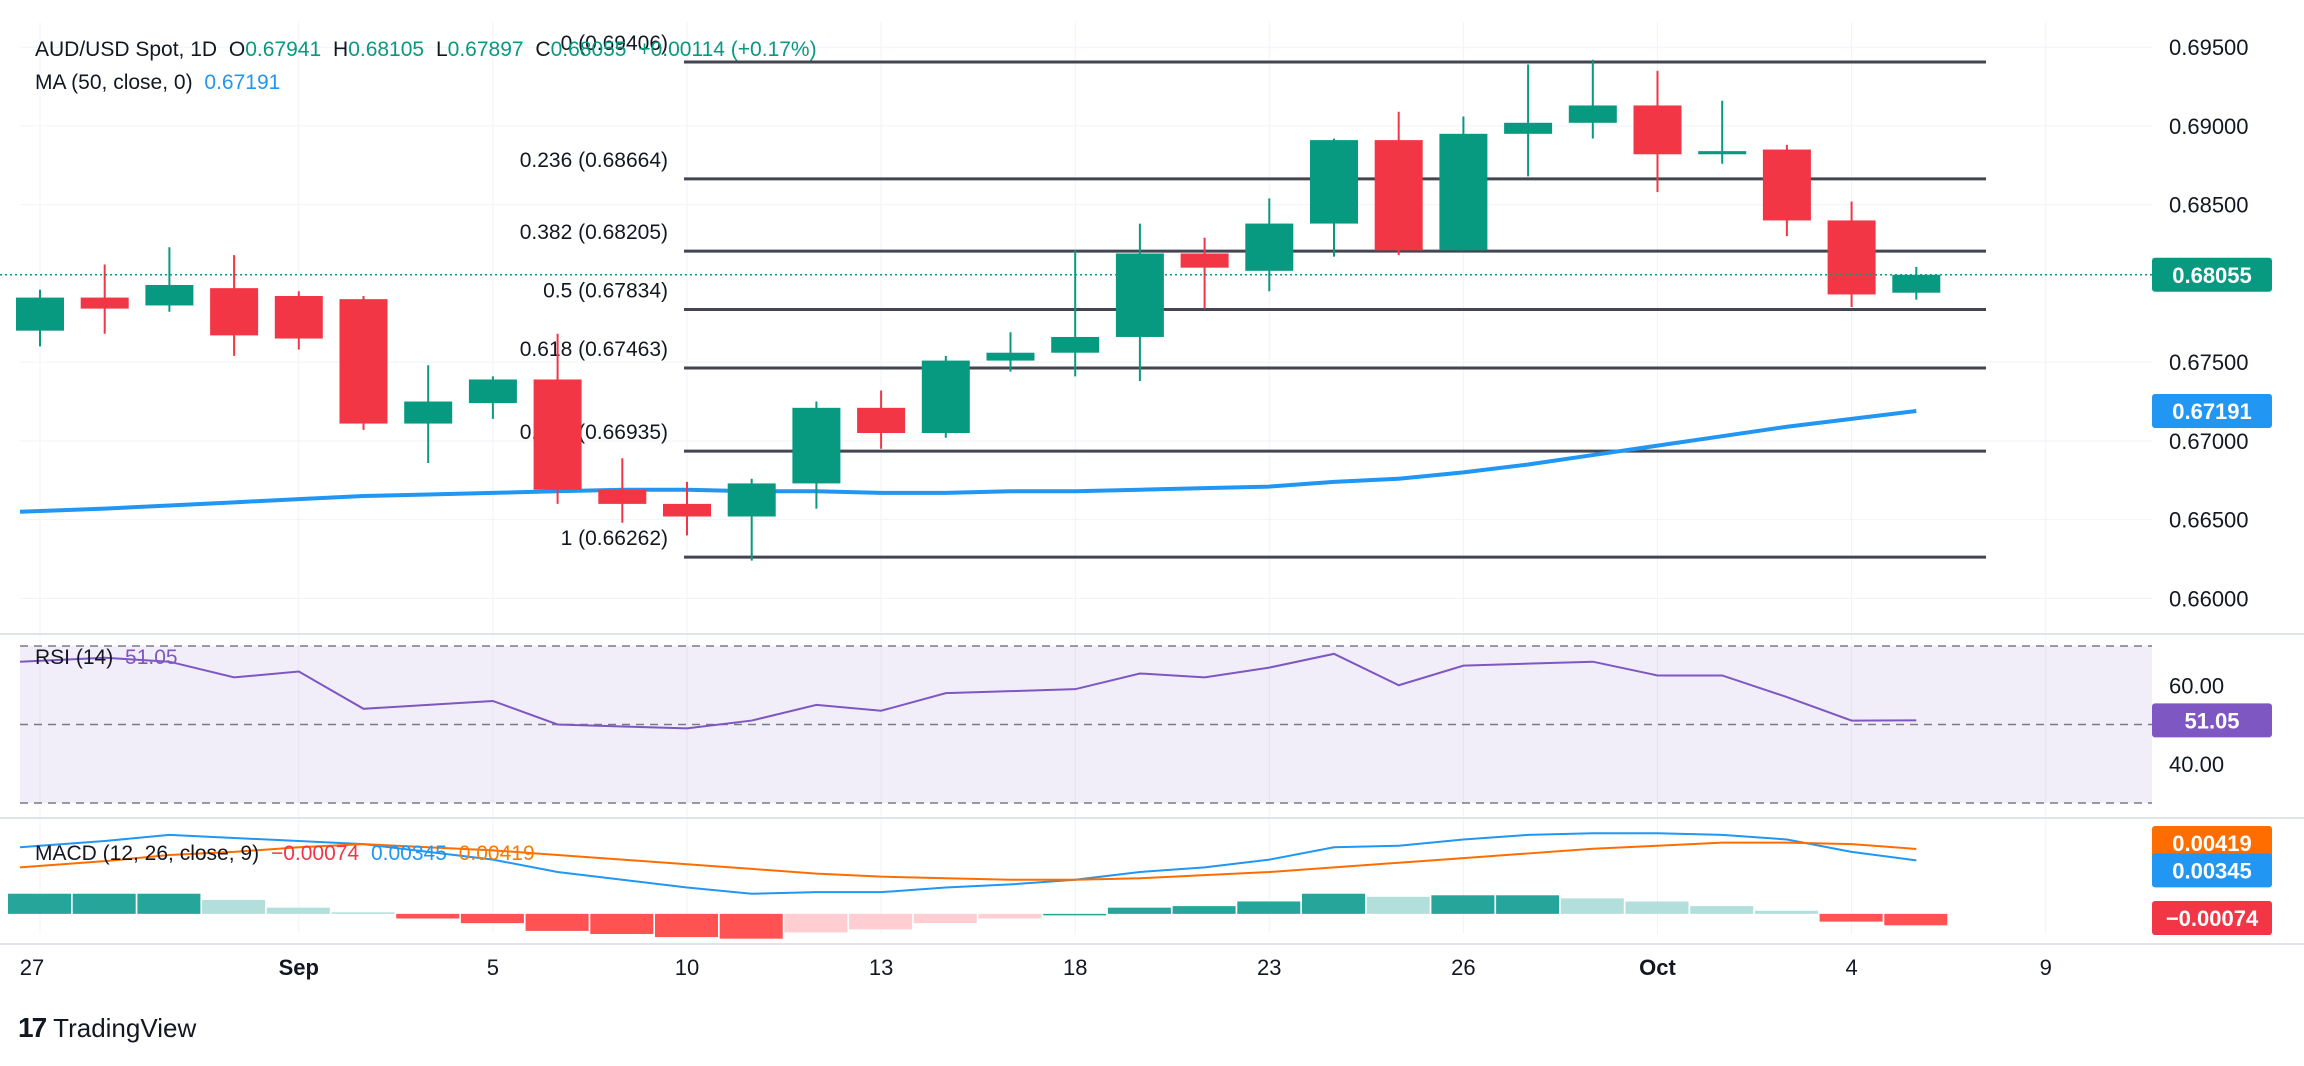 The image size is (2304, 1066). Describe the element at coordinates (74, 657) in the screenshot. I see `rsi-label: RSI (14)` at that location.